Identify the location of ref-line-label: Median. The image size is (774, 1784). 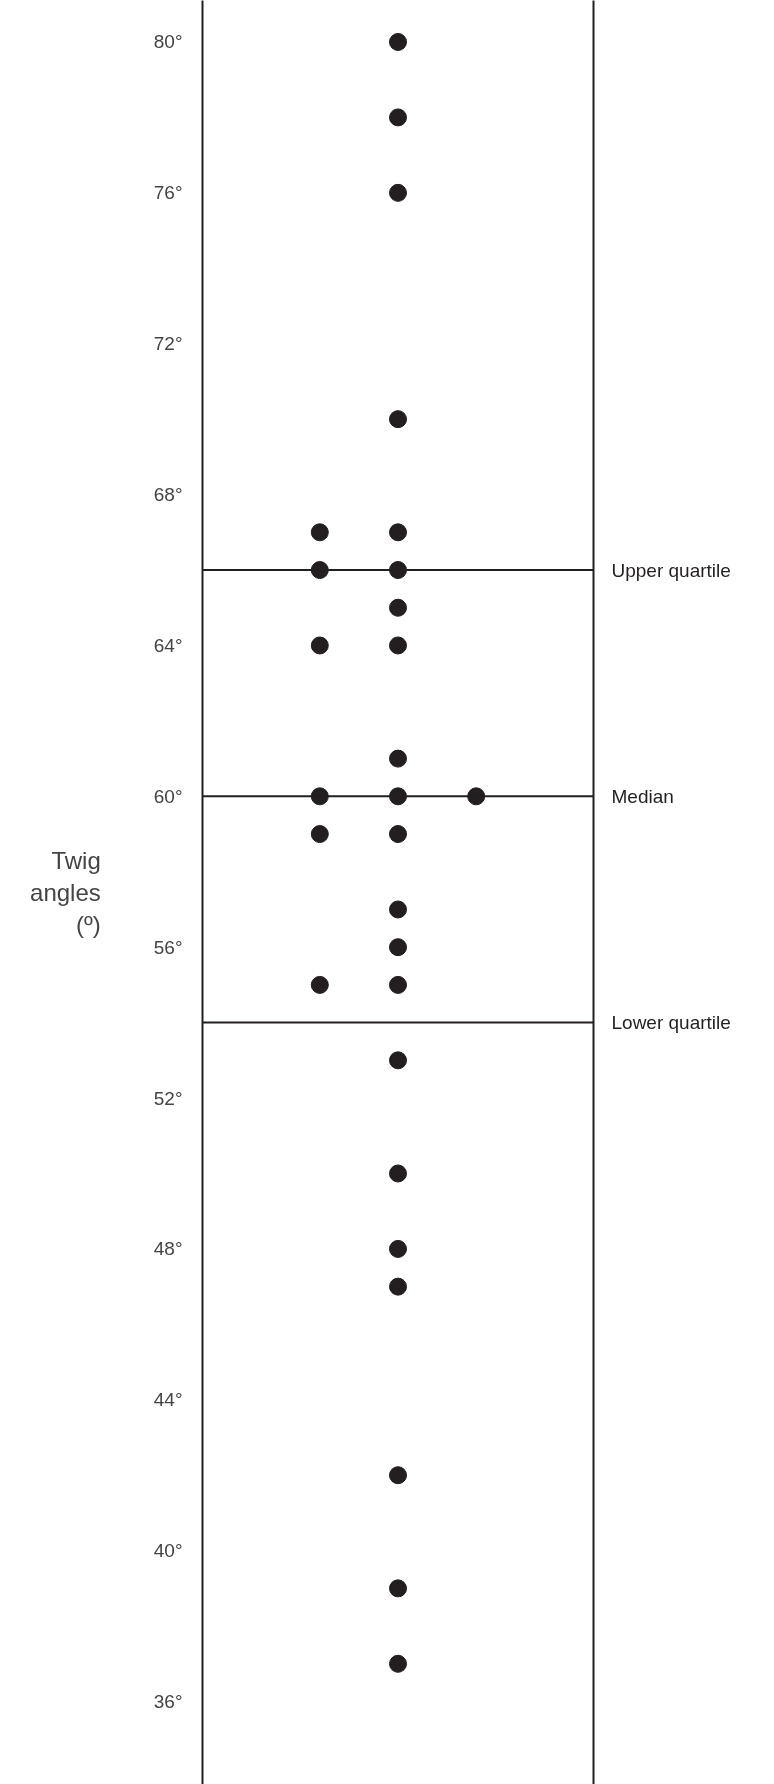
(642, 796).